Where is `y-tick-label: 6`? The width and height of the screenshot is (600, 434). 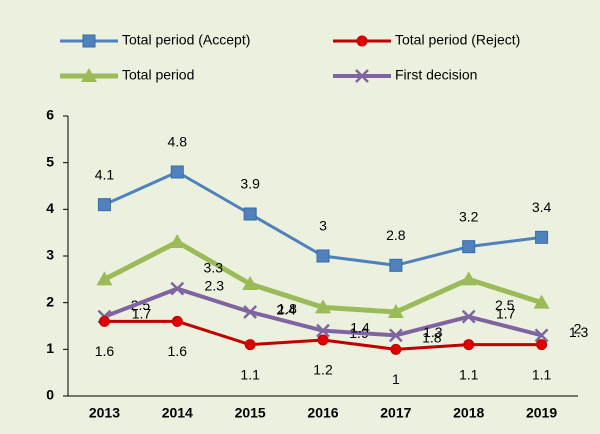 y-tick-label: 6 is located at coordinates (50, 115).